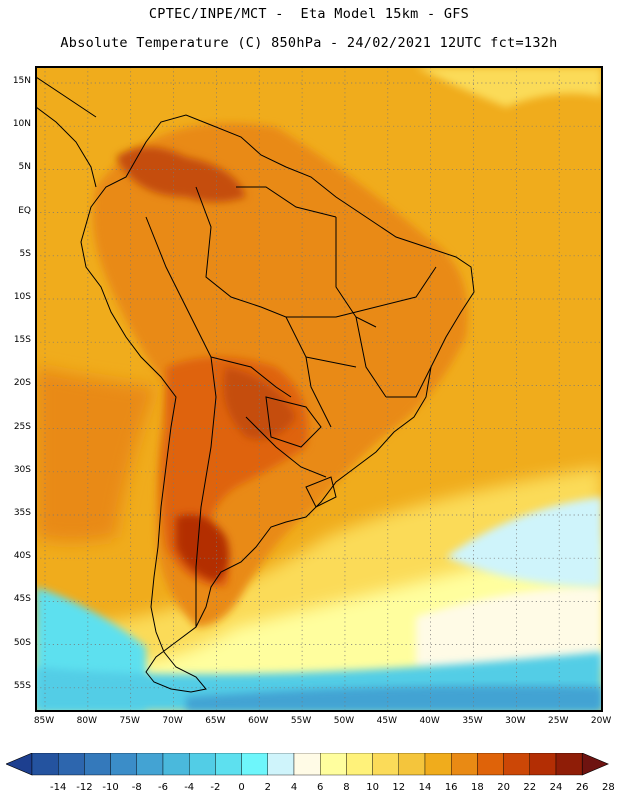  I want to click on lon-label-20w: 20W, so click(601, 721).